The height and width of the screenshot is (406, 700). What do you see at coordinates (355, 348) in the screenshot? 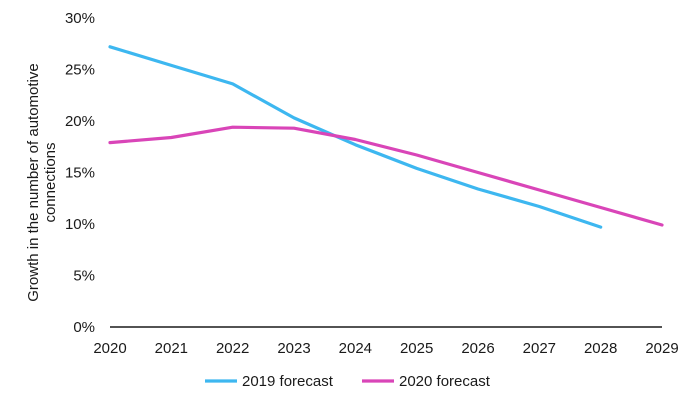
I see `x-tick-label: 2024` at bounding box center [355, 348].